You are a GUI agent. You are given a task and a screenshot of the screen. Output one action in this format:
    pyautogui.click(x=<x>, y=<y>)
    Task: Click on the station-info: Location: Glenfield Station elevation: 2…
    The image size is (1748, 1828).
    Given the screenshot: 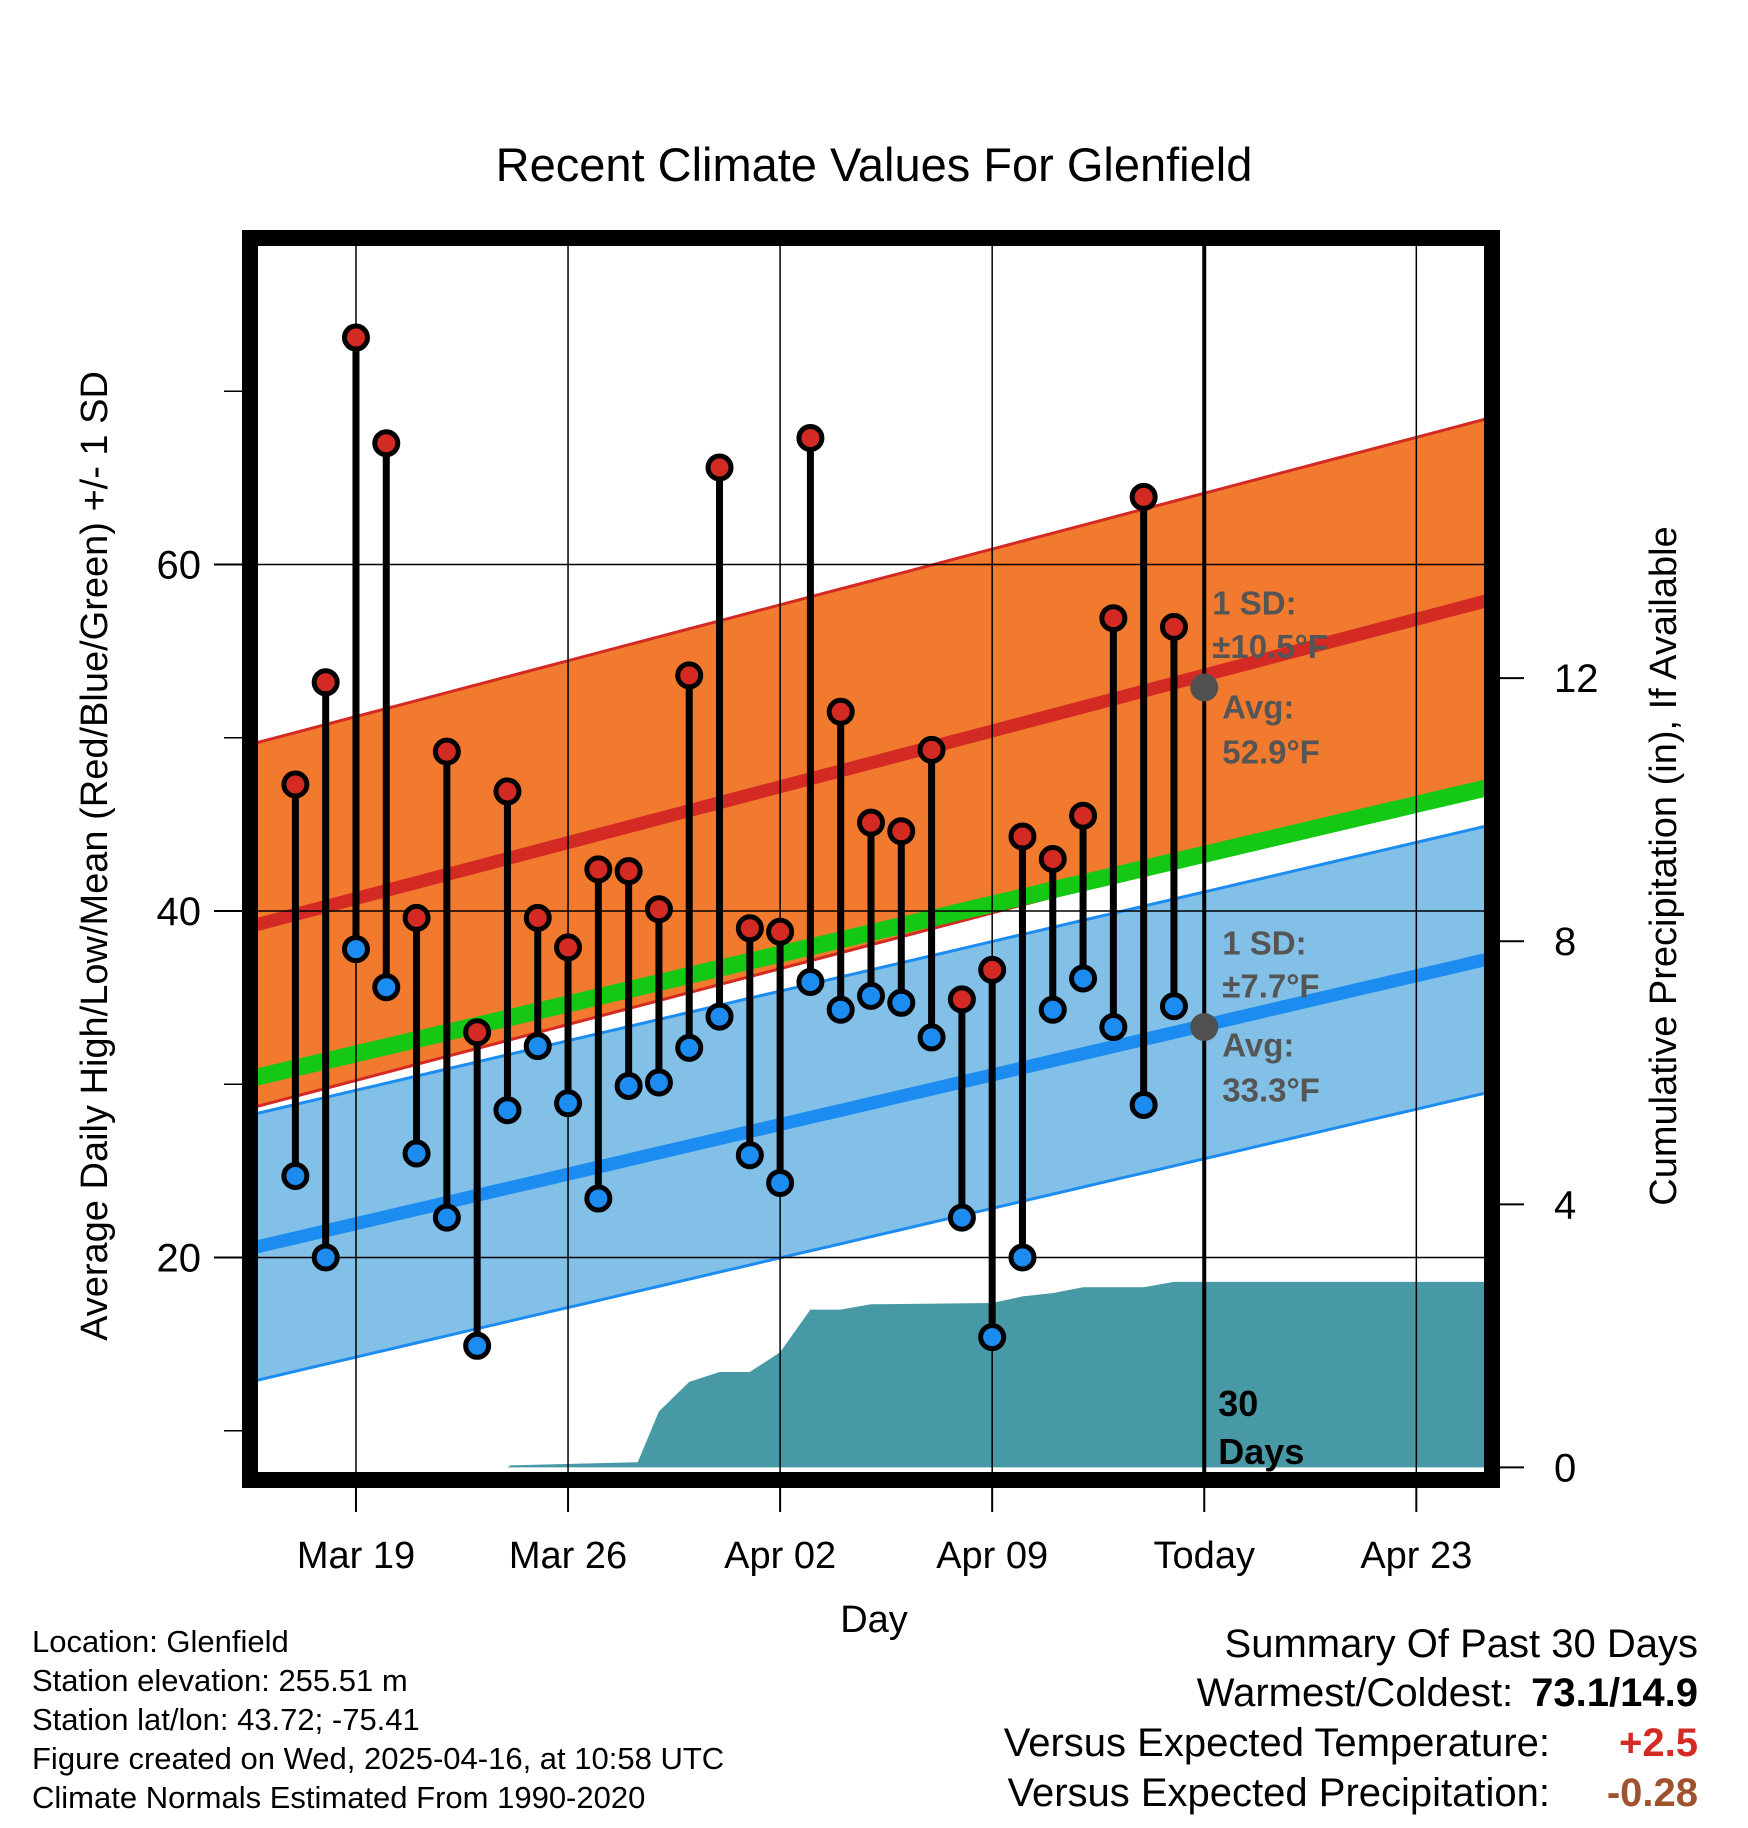 What is the action you would take?
    pyautogui.click(x=378, y=1719)
    